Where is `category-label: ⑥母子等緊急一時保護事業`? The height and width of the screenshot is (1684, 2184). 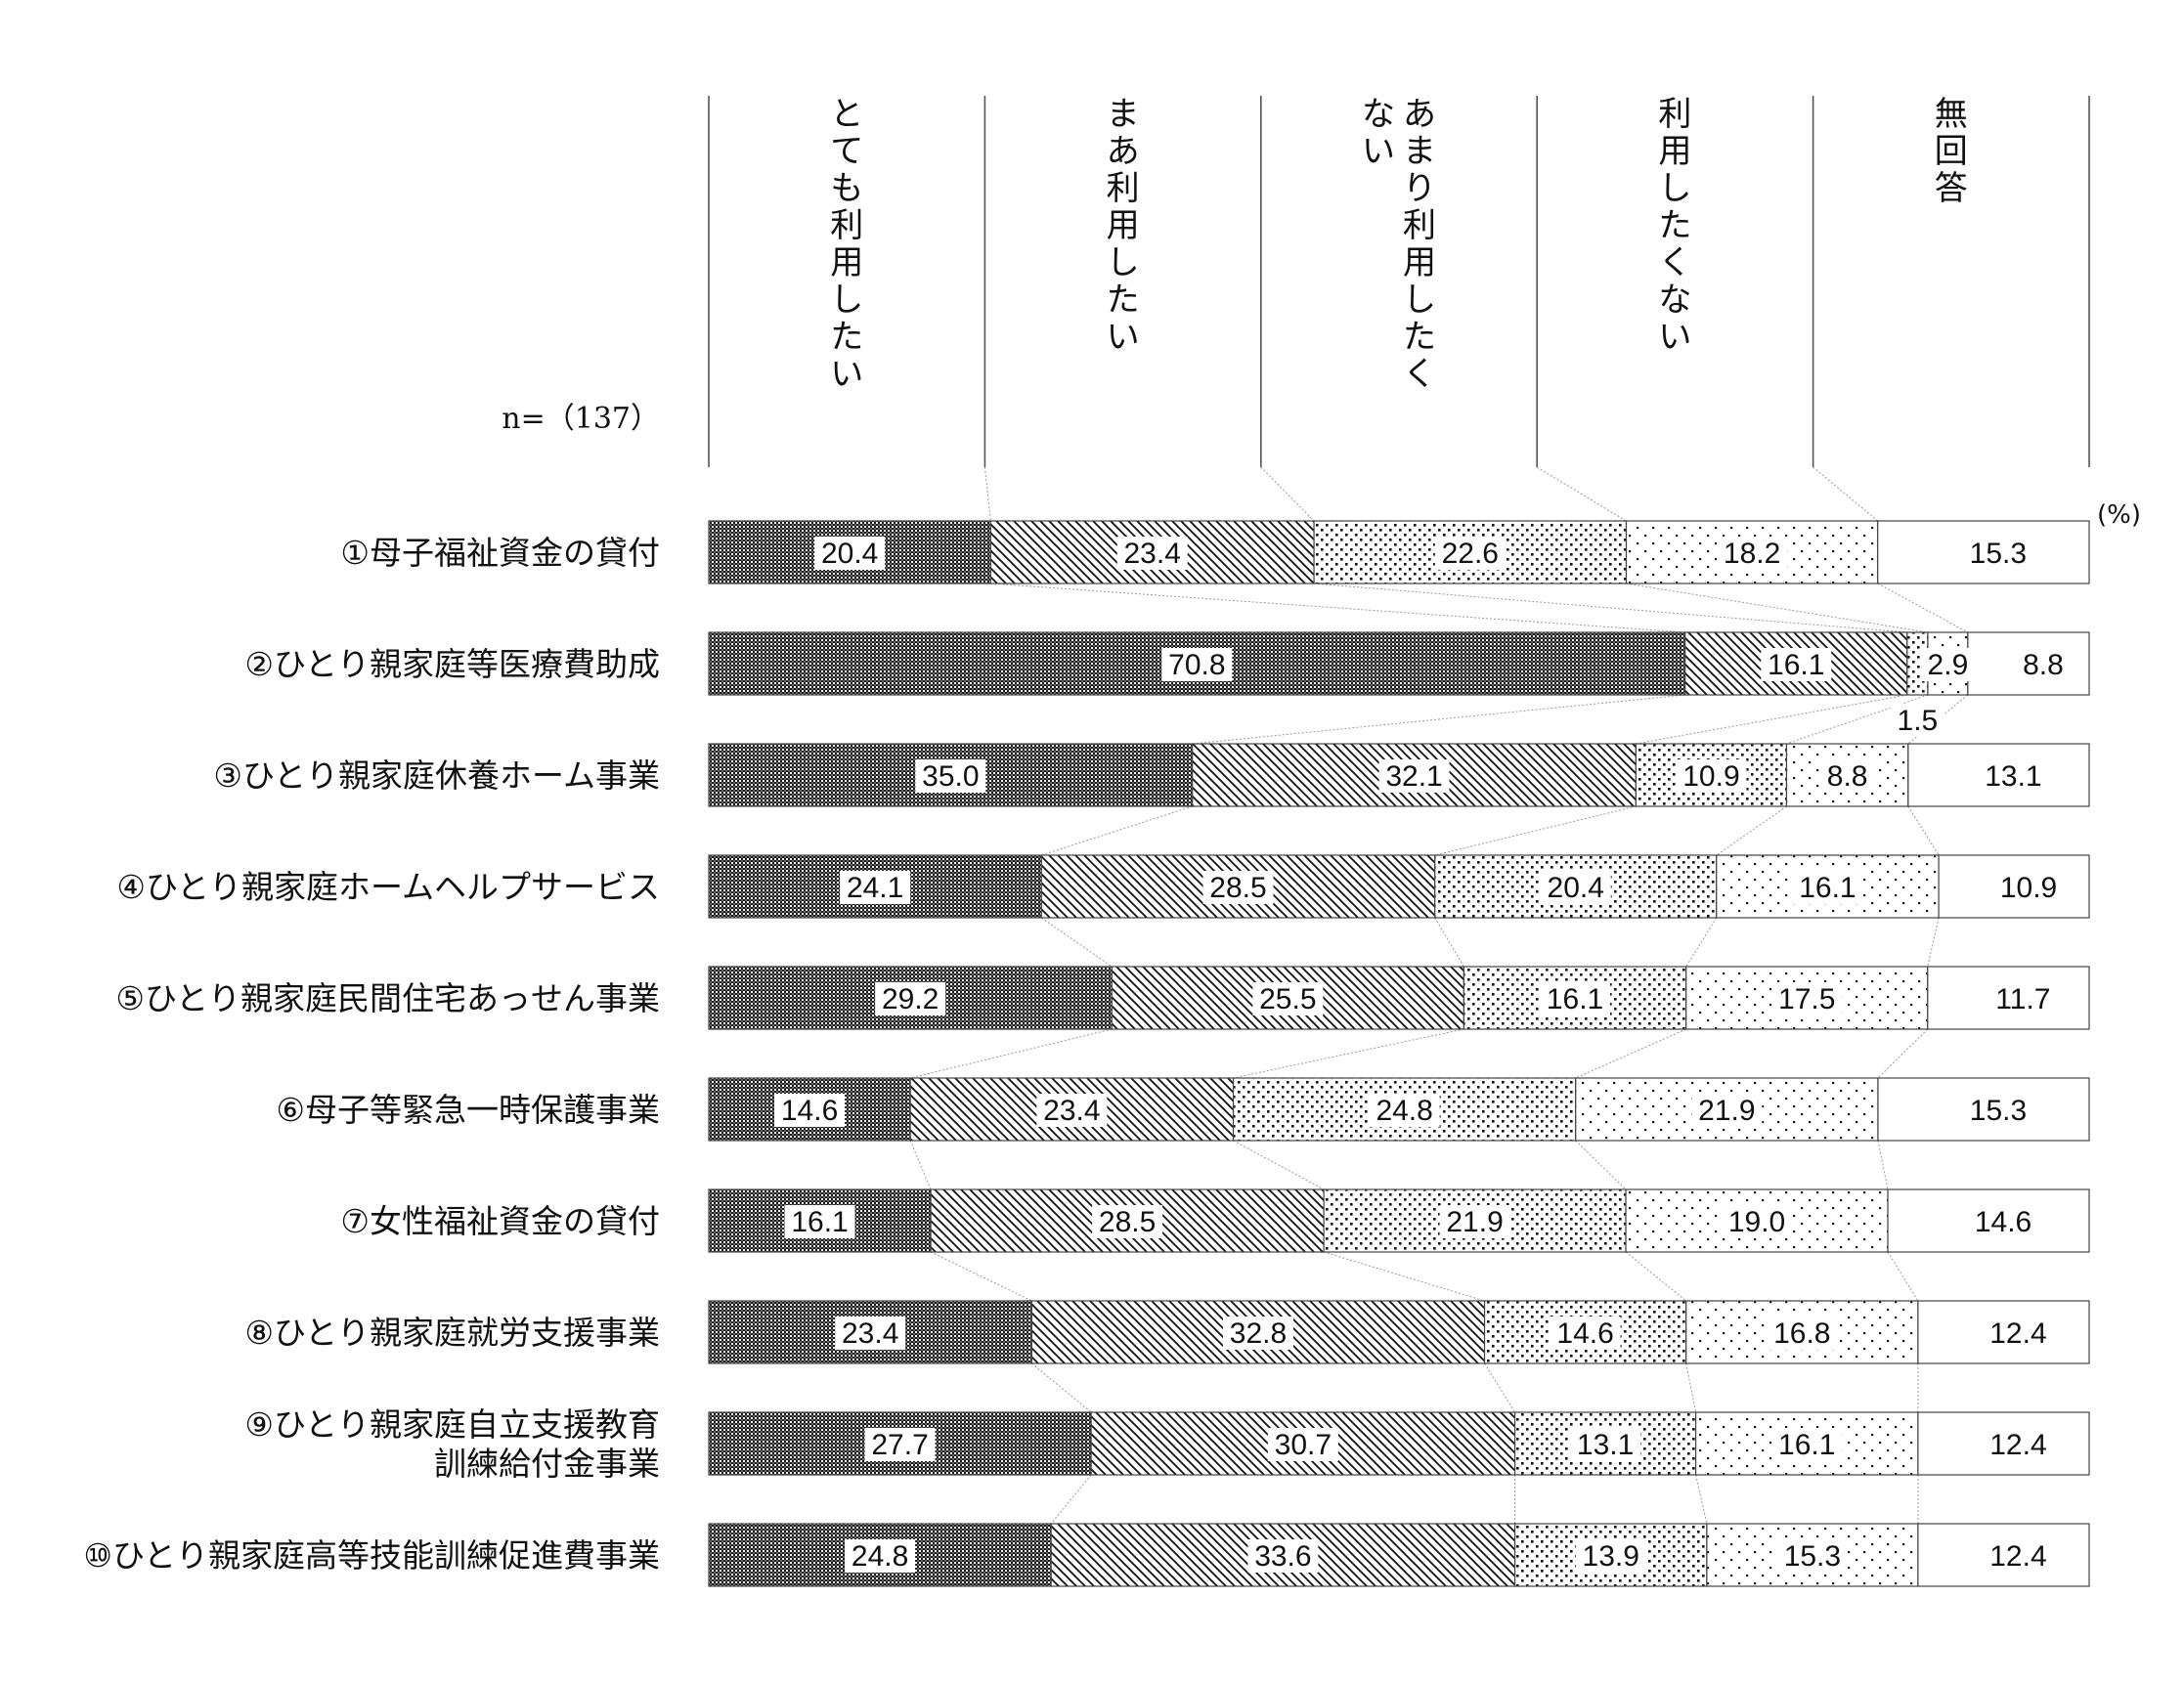 category-label: ⑥母子等緊急一時保護事業 is located at coordinates (468, 1110).